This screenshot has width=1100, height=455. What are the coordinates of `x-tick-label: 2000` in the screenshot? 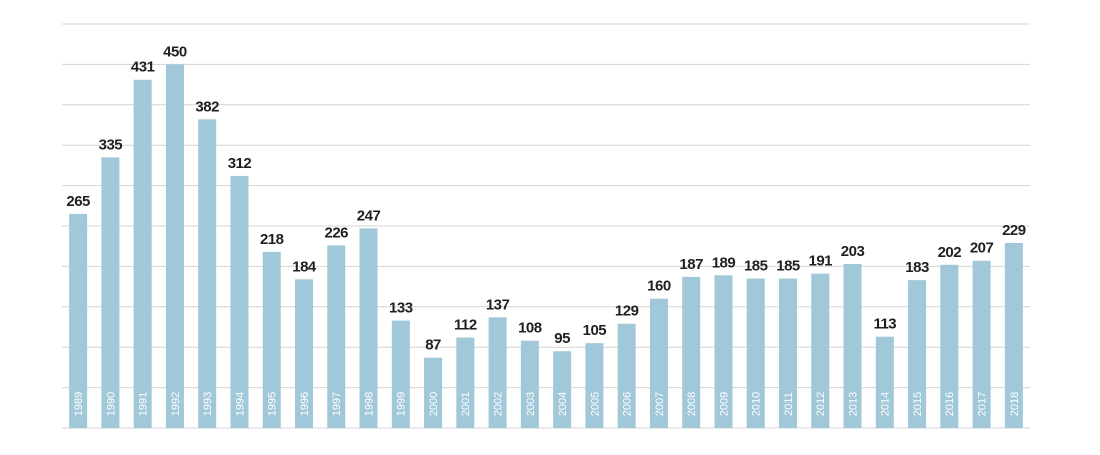 It's located at (434, 404).